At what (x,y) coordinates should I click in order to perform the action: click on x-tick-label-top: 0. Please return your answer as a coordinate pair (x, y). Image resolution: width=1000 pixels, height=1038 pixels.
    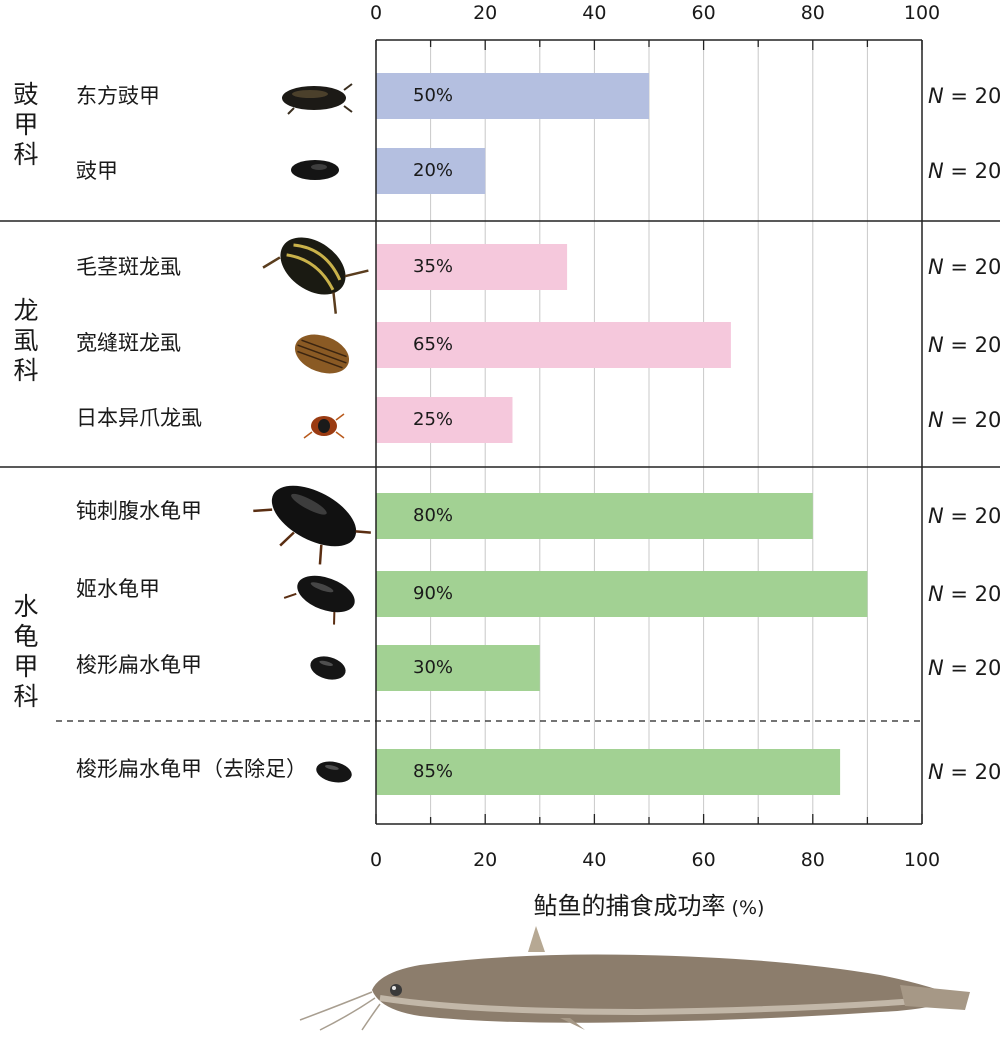
    Looking at the image, I should click on (376, 13).